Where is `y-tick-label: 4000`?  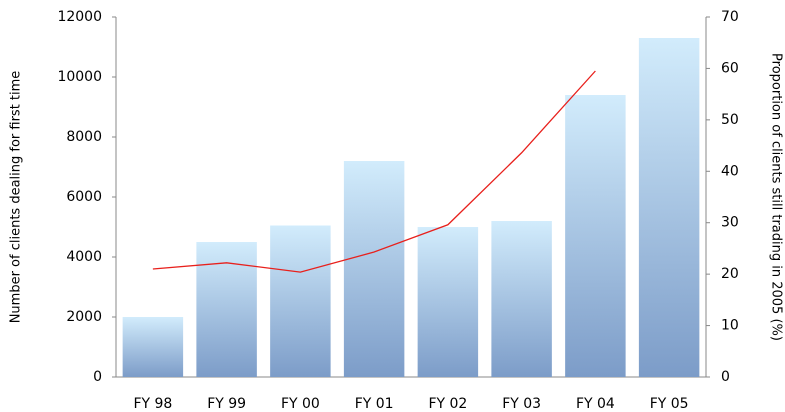 y-tick-label: 4000 is located at coordinates (84, 257).